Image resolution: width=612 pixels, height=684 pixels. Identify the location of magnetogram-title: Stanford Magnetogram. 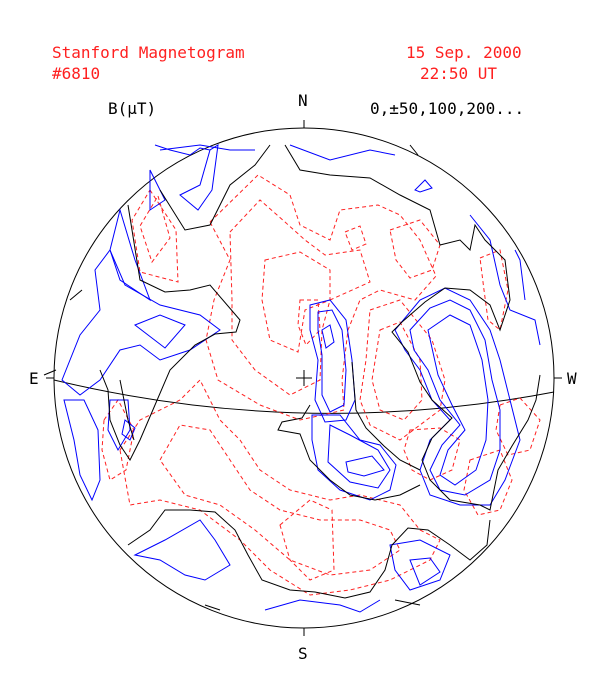
(148, 52).